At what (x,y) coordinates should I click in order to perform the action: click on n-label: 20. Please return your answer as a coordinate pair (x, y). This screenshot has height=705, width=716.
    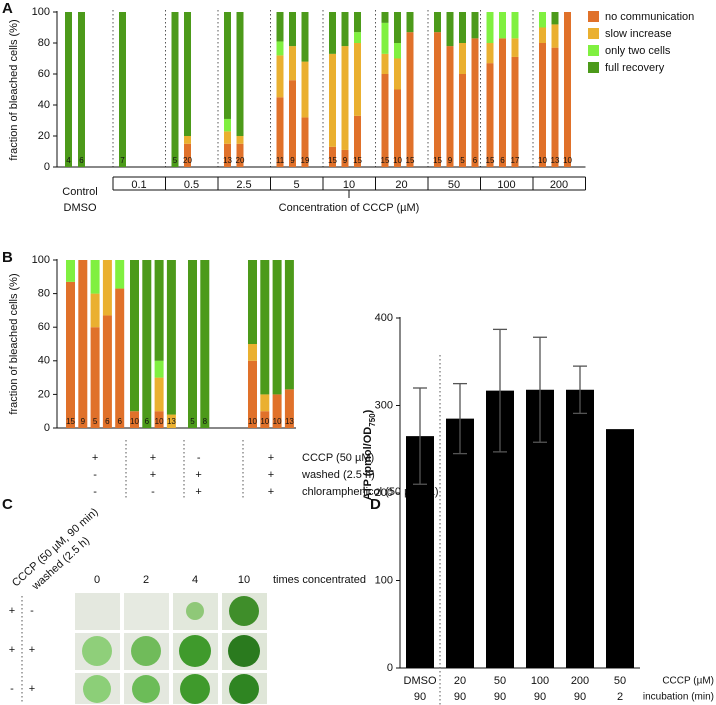
    Looking at the image, I should click on (187, 160).